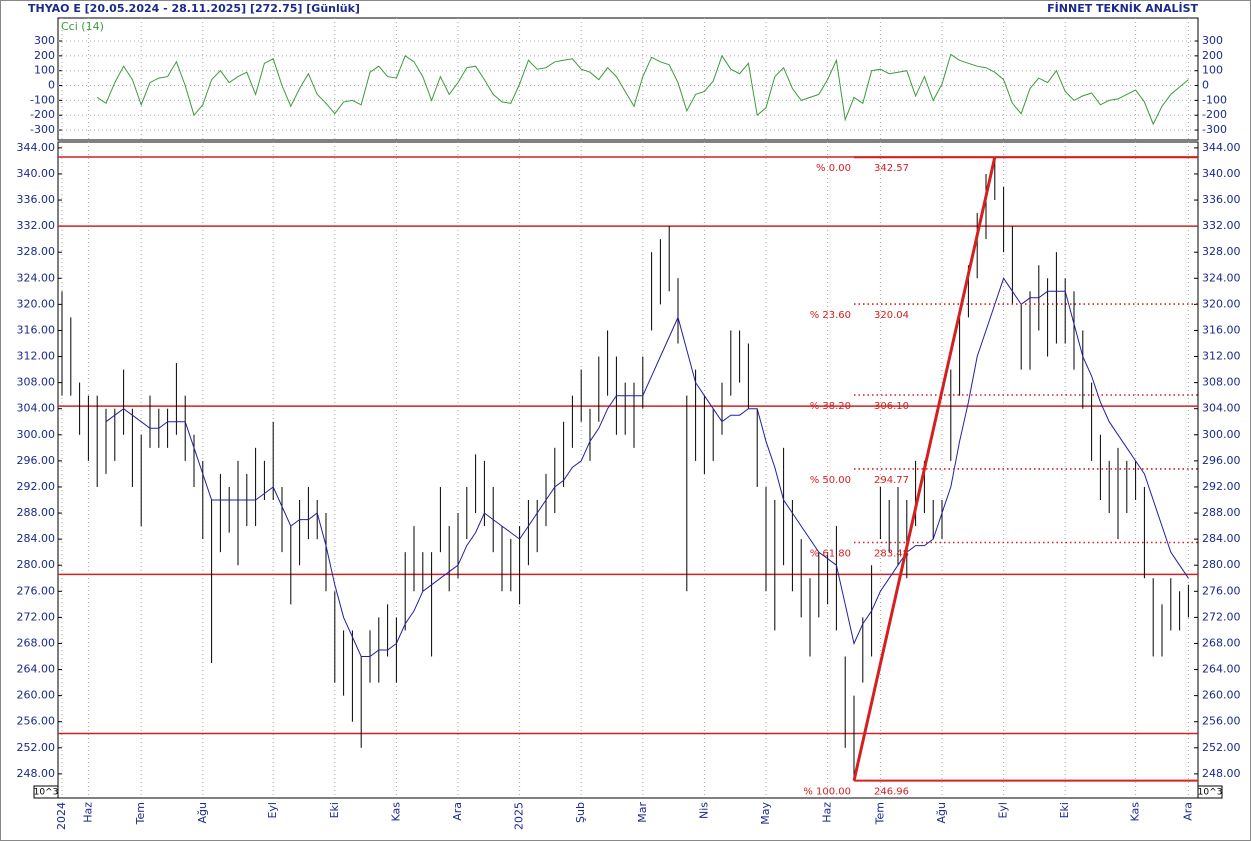 The height and width of the screenshot is (841, 1251). I want to click on y-tick-label-right: 336.00, so click(1221, 199).